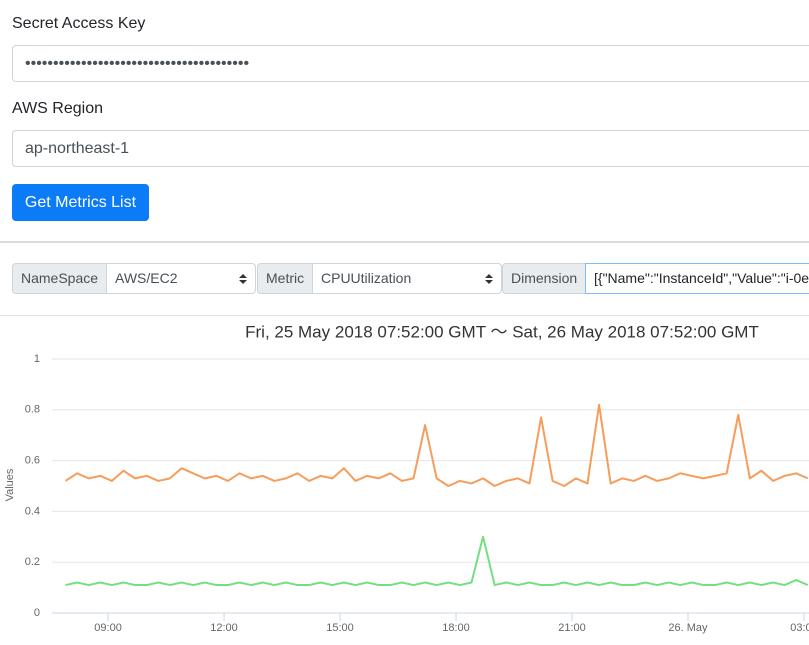  Describe the element at coordinates (340, 628) in the screenshot. I see `x-tick-label: 15:00` at that location.